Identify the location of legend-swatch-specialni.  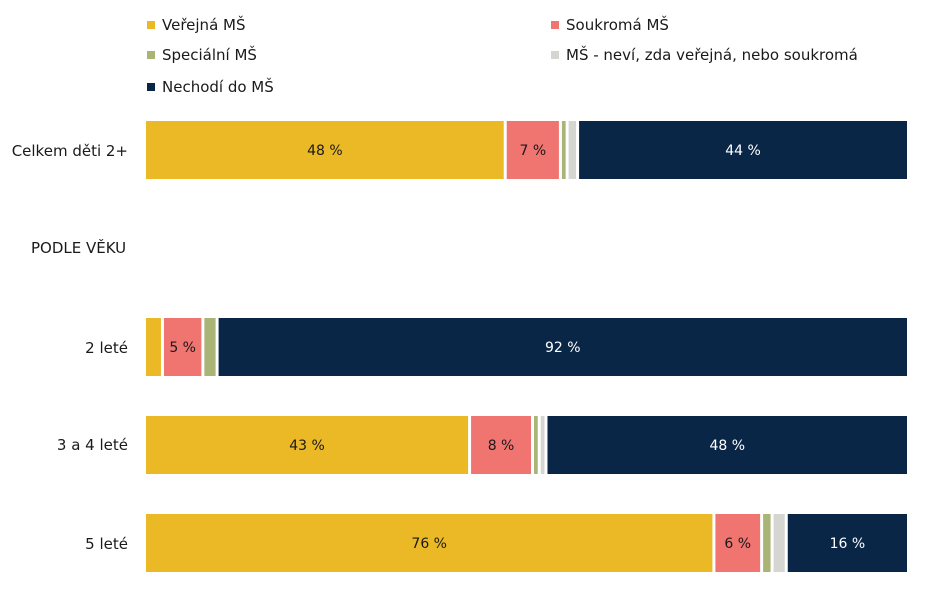
(151, 55).